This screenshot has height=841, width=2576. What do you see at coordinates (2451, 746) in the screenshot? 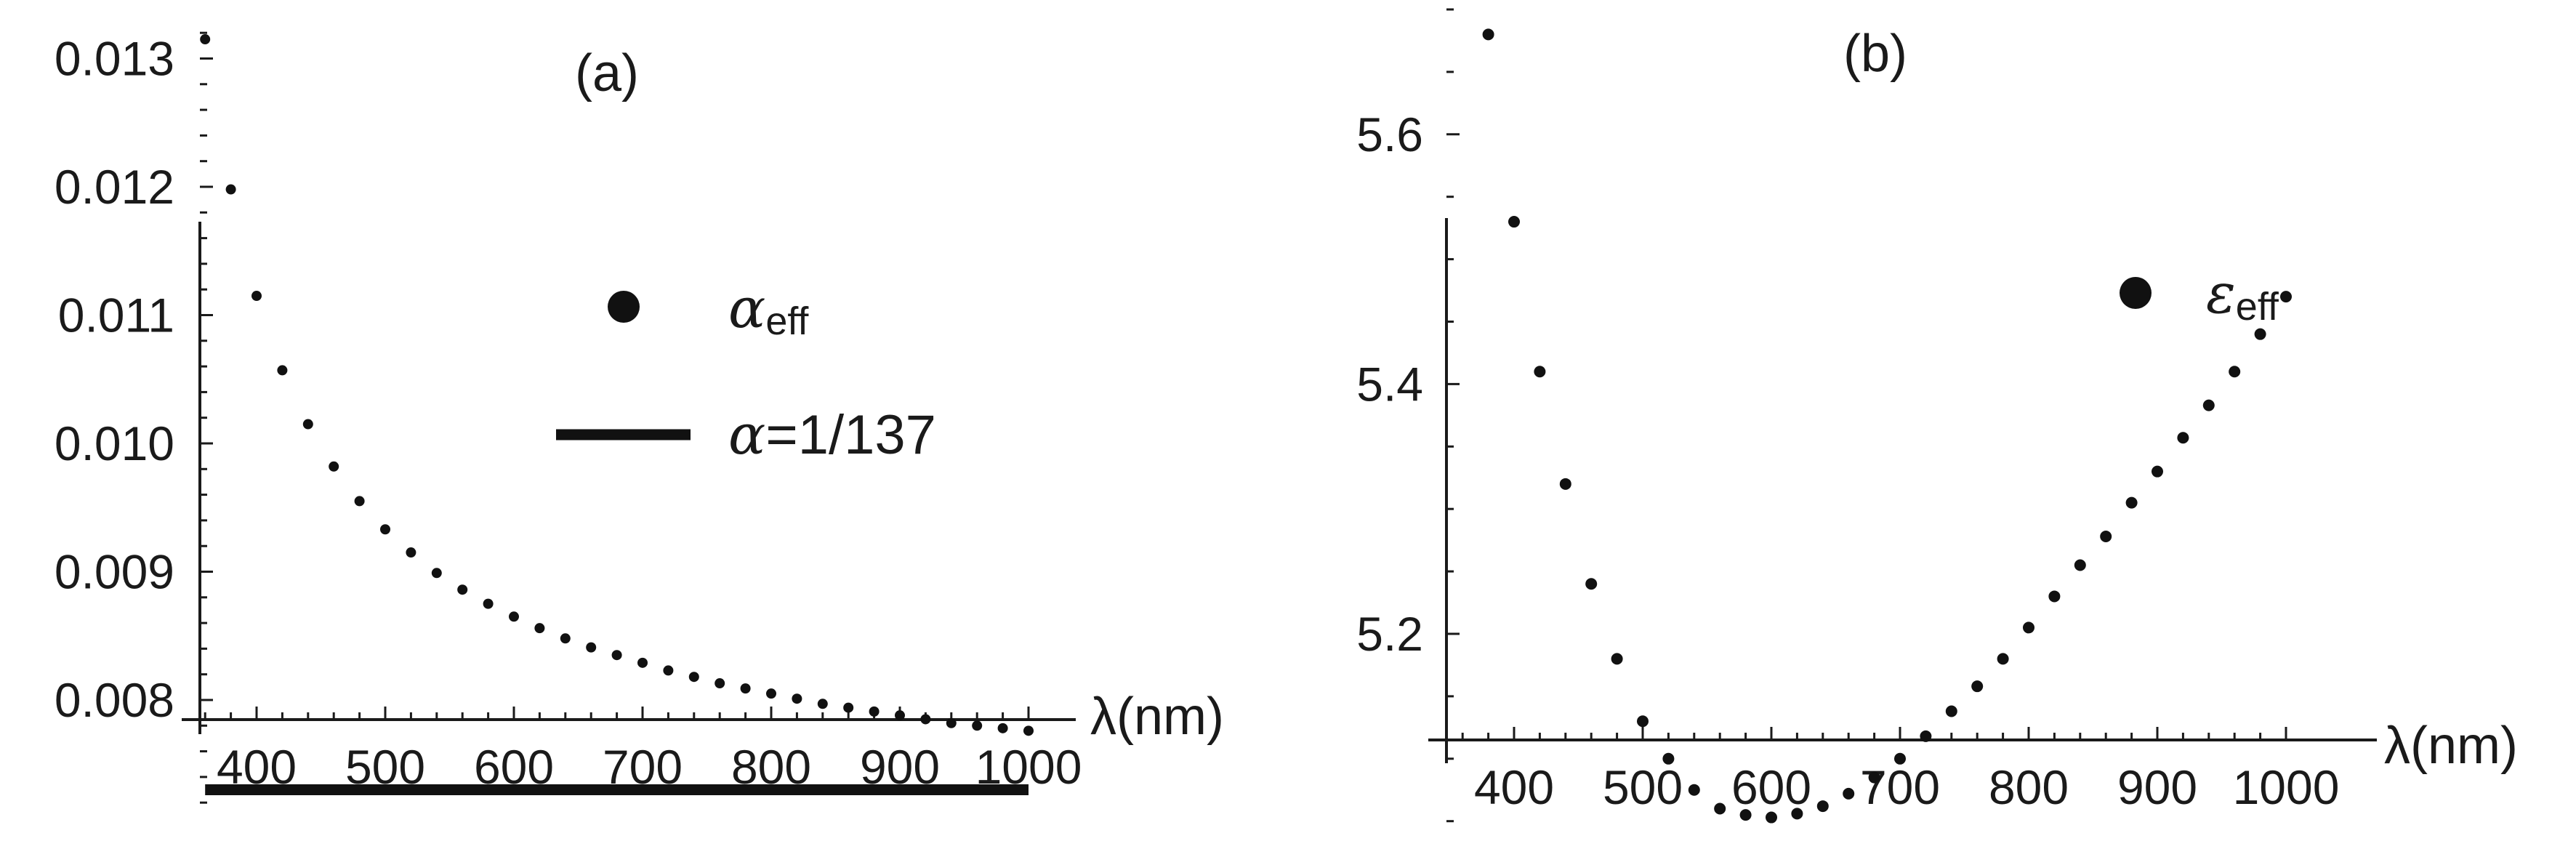
I see `x-axis-label-b: λ(nm)` at bounding box center [2451, 746].